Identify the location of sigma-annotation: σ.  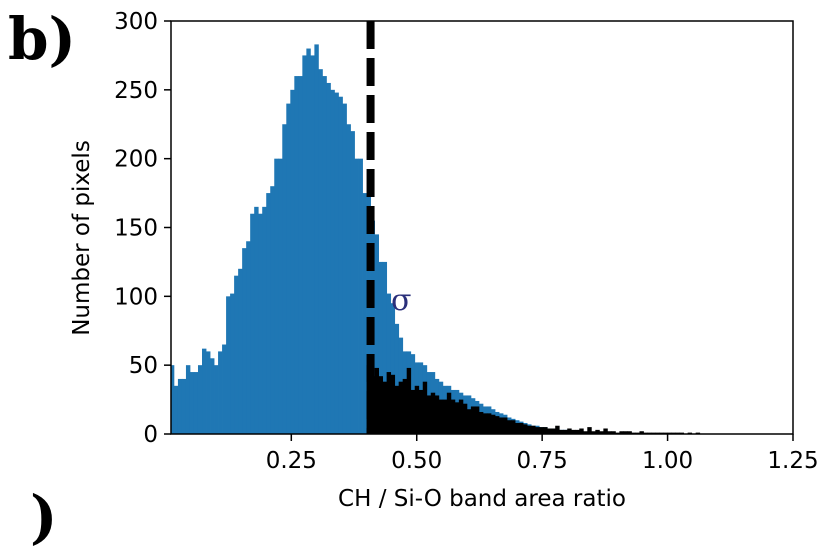
(401, 300).